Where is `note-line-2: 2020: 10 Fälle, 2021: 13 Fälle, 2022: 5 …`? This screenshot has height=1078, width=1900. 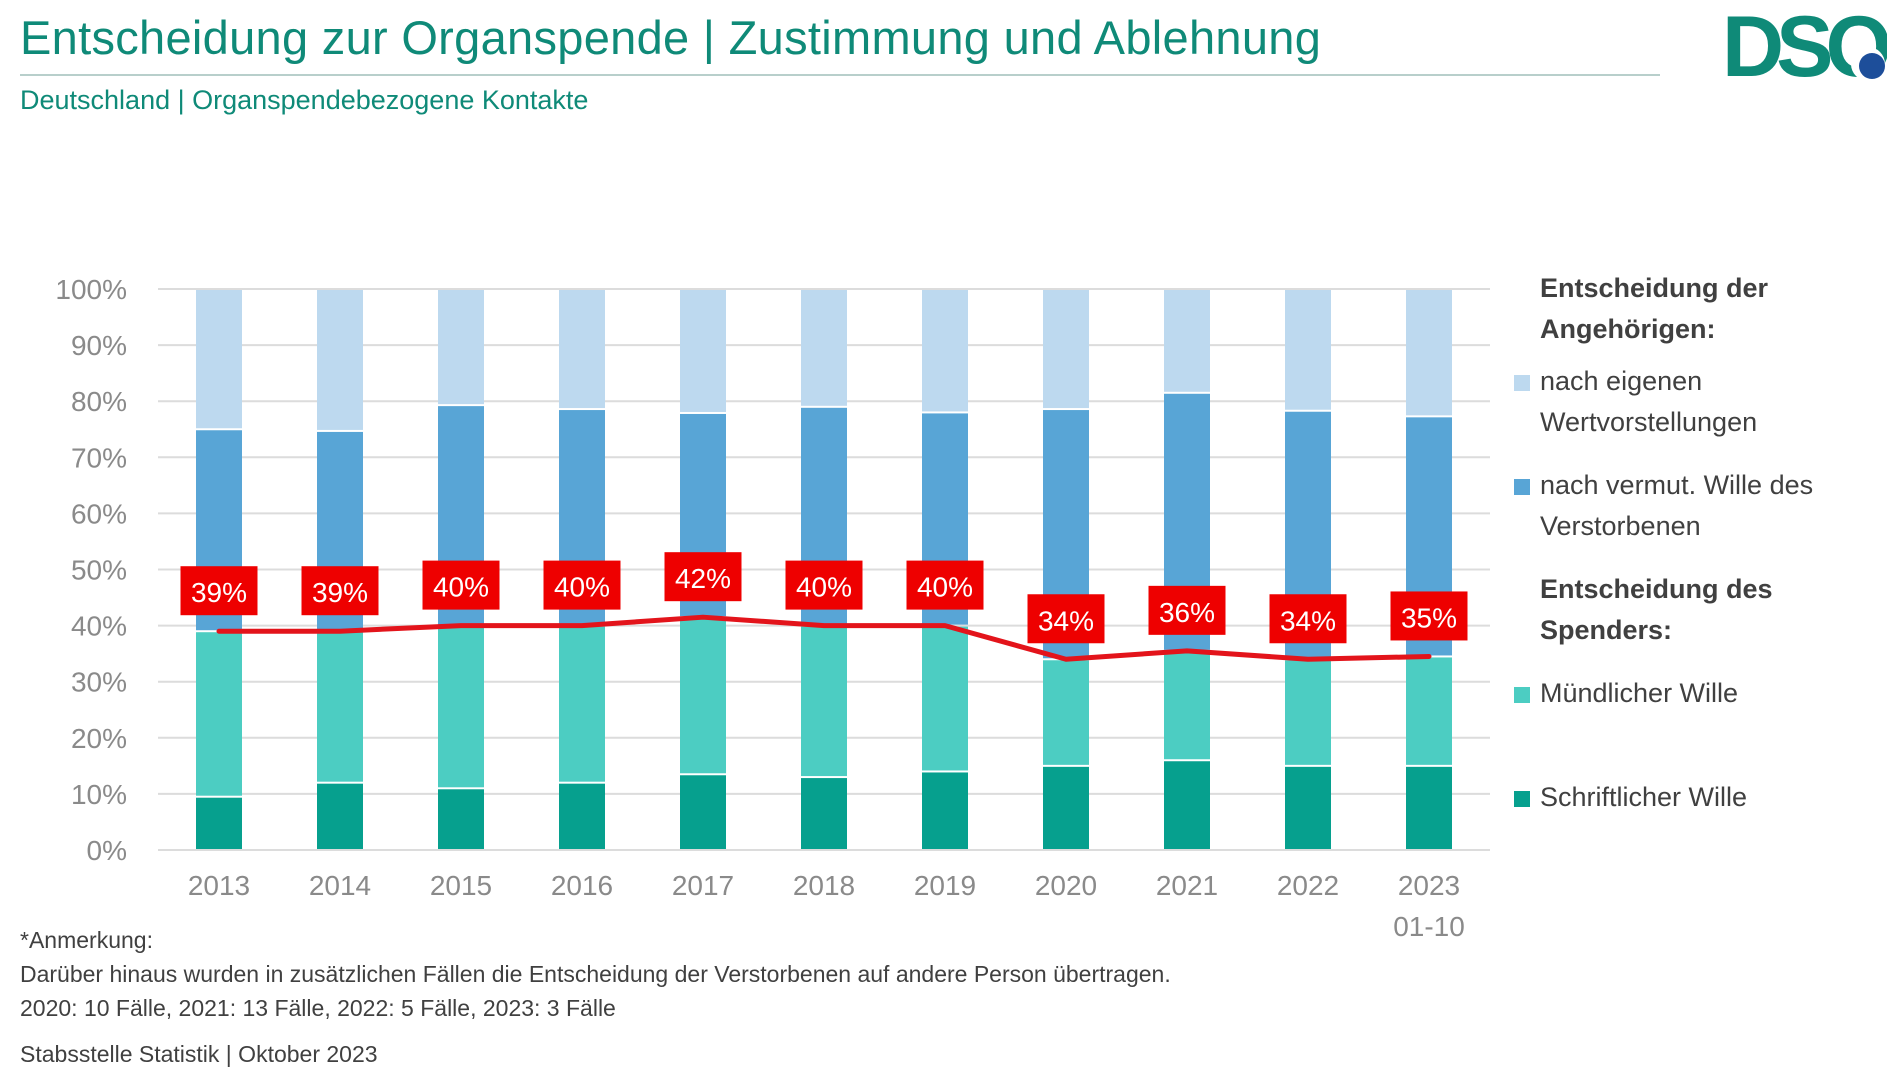 note-line-2: 2020: 10 Fälle, 2021: 13 Fälle, 2022: 5 … is located at coordinates (318, 1008).